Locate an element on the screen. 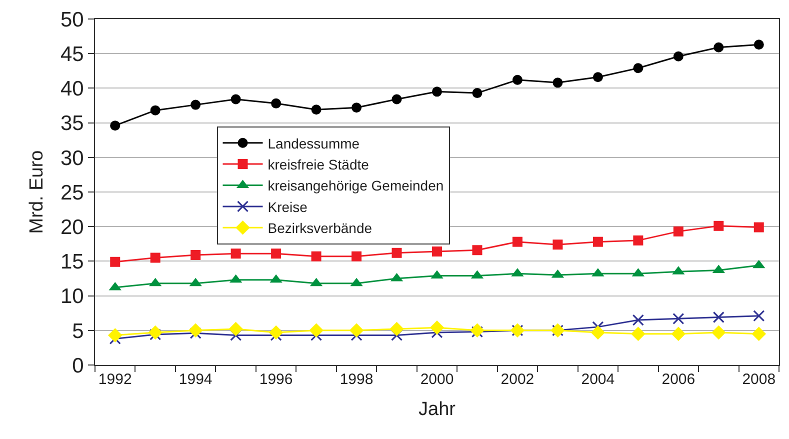 This screenshot has height=439, width=789. y-tick-label: 0 is located at coordinates (78, 366).